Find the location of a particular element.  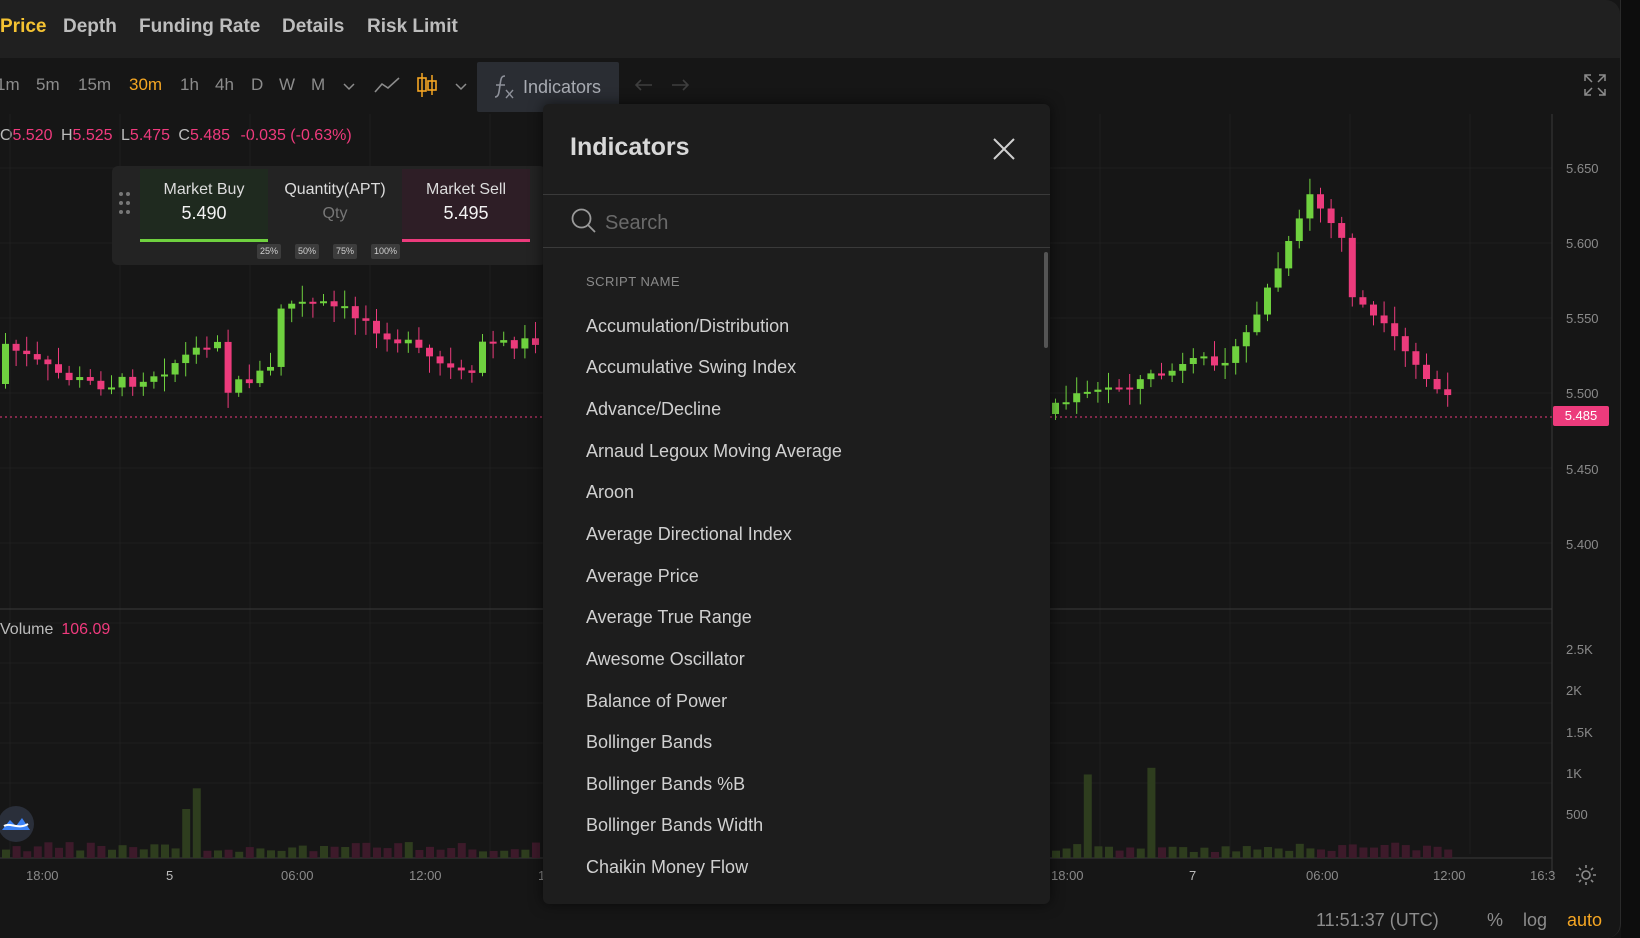

tab-price: Price is located at coordinates (23, 26).